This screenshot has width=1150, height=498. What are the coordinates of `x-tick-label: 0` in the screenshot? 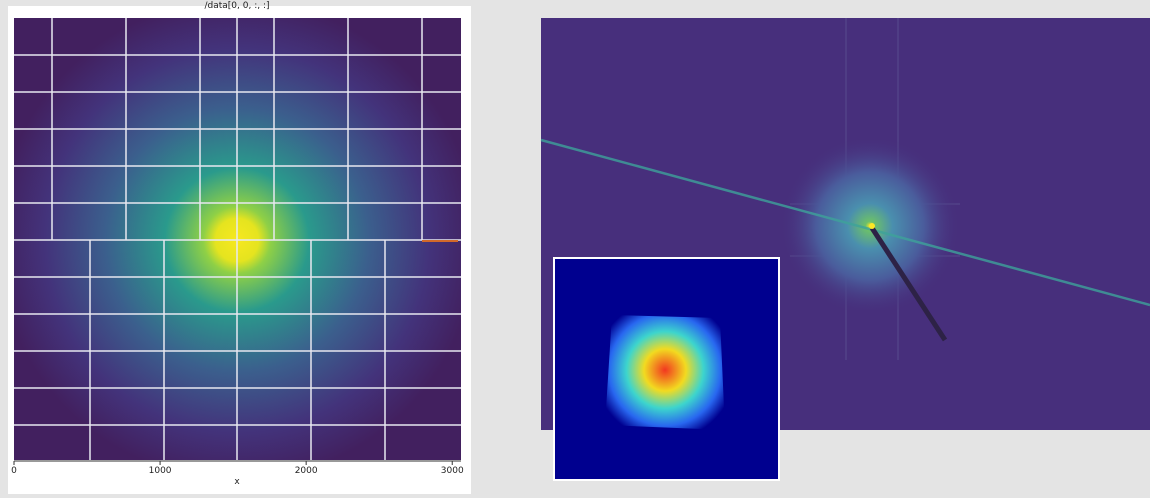 It's located at (14, 471).